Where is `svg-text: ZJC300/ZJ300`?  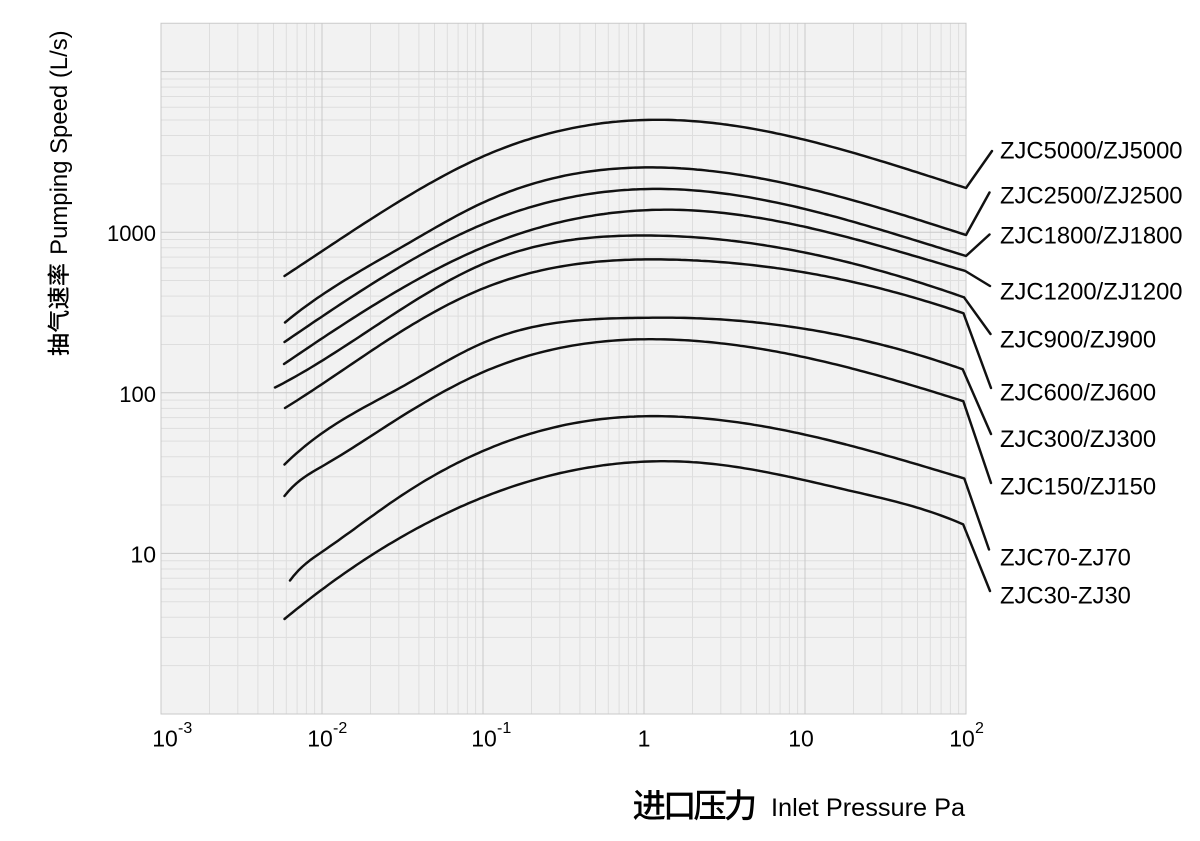 svg-text: ZJC300/ZJ300 is located at coordinates (1078, 439).